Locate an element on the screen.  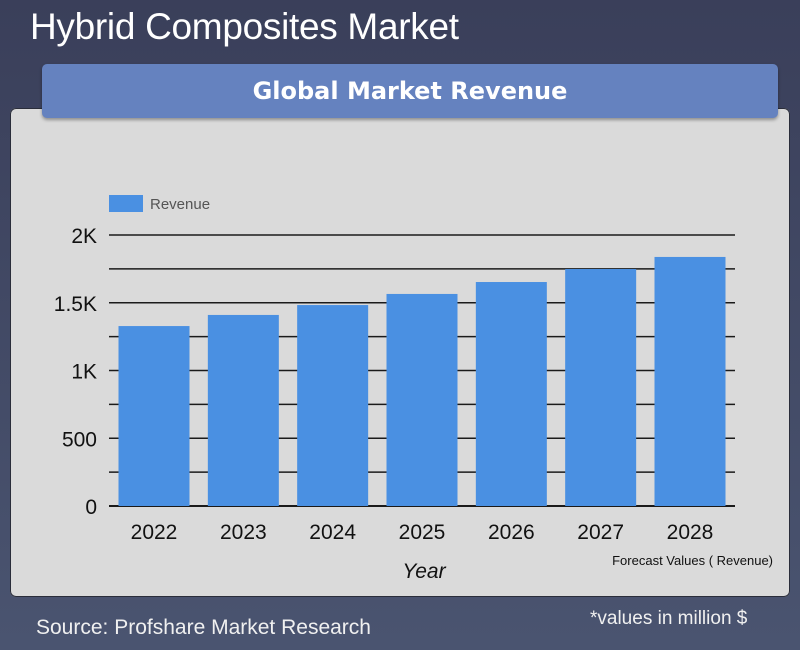
x-tick-label: 2023 is located at coordinates (243, 532).